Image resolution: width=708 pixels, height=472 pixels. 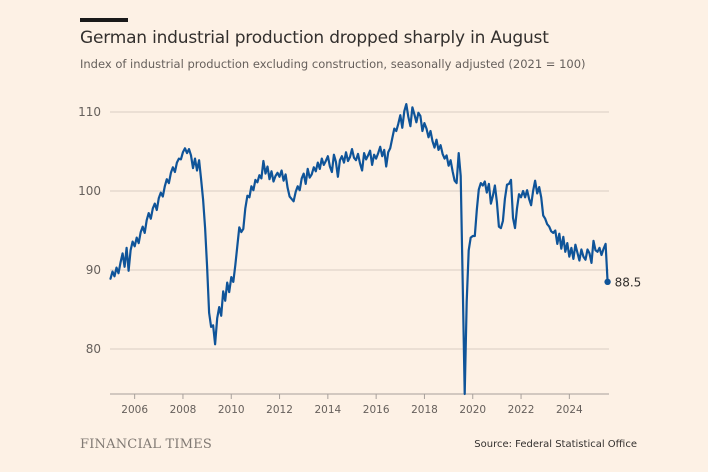 What do you see at coordinates (89, 191) in the screenshot?
I see `y-tick-label-100: 100` at bounding box center [89, 191].